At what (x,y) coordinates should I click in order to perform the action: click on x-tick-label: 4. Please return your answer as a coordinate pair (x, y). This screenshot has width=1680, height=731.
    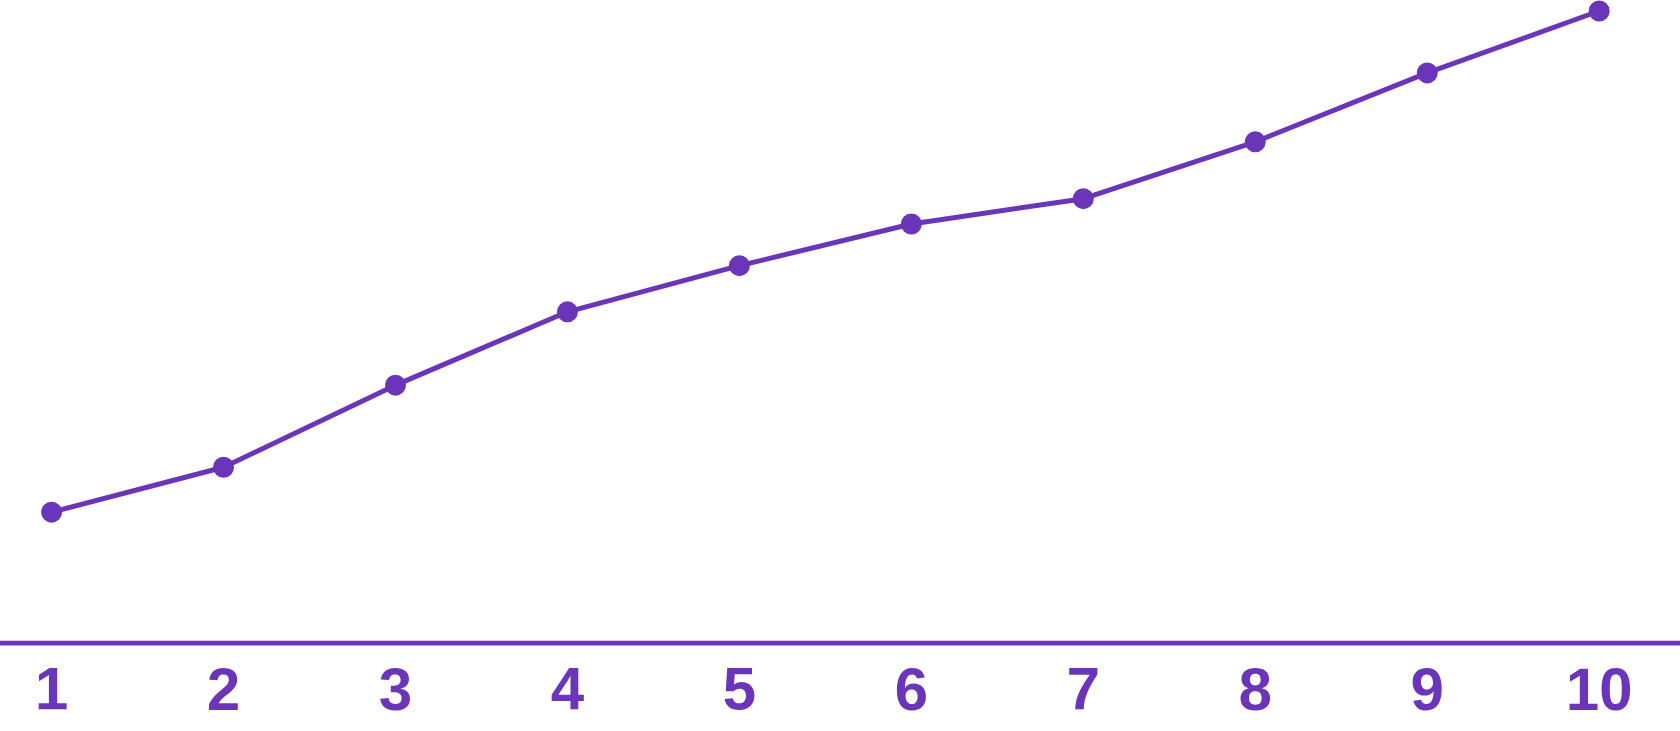
    Looking at the image, I should click on (567, 689).